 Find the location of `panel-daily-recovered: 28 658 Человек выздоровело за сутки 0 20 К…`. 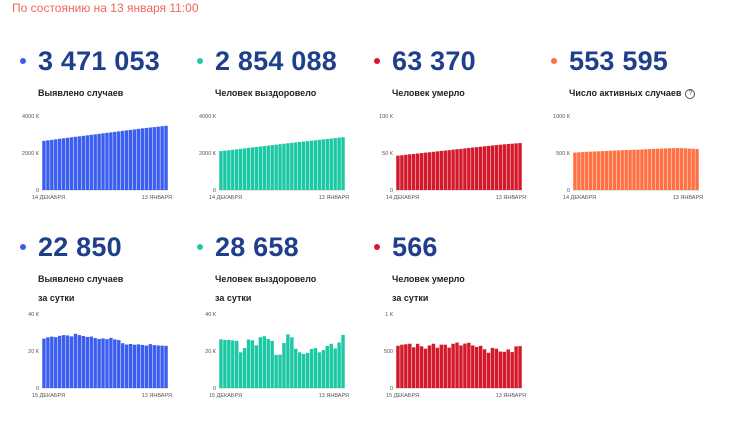

panel-daily-recovered: 28 658 Человек выздоровело за сутки 0 20 К… is located at coordinates (284, 332).